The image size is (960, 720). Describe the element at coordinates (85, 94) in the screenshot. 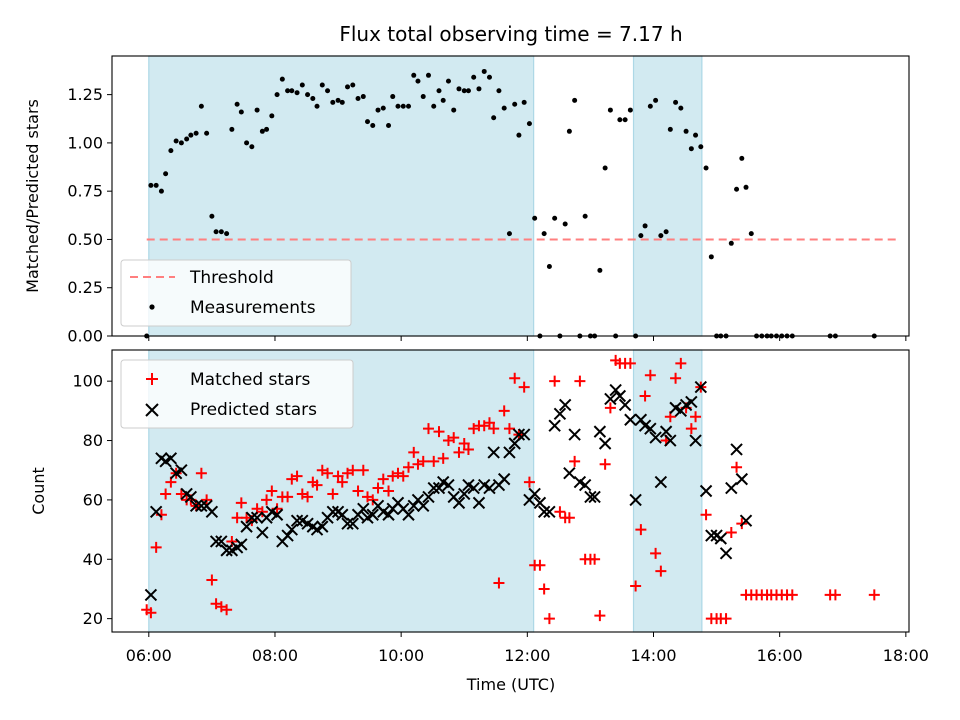

I see `y-tick-label: 1.25` at that location.